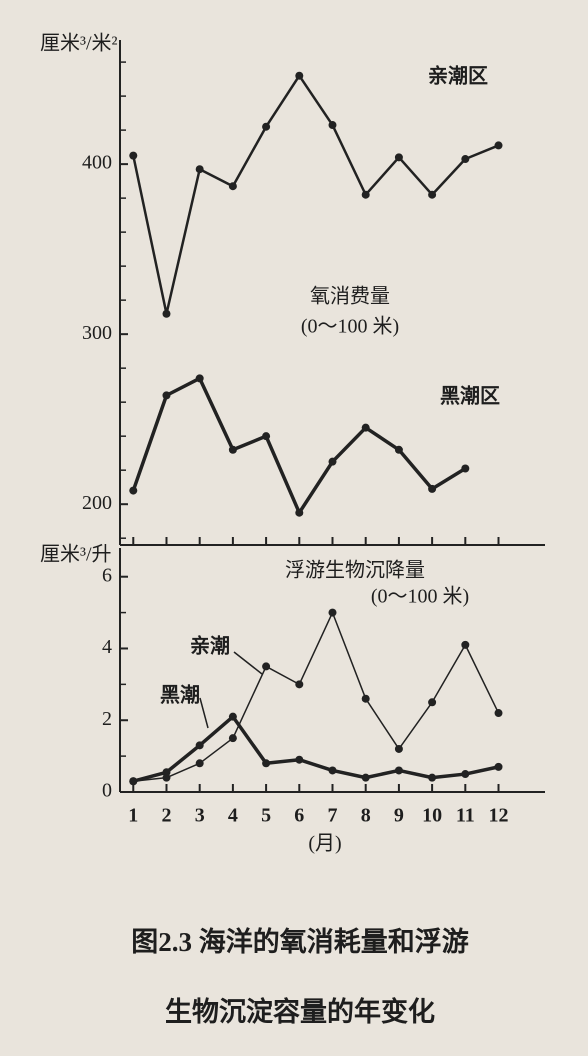 This screenshot has width=588, height=1056. I want to click on x-tick-label: 11, so click(465, 816).